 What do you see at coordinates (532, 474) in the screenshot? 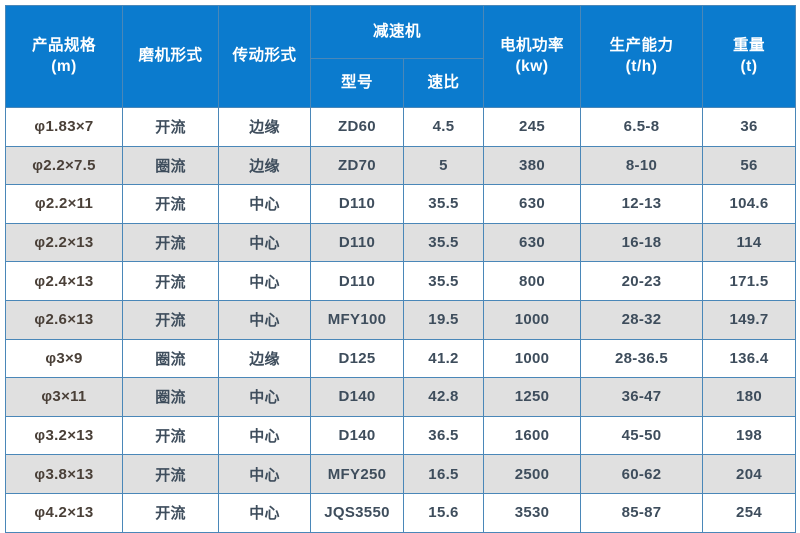
I see `cell-motor-power: 2500` at bounding box center [532, 474].